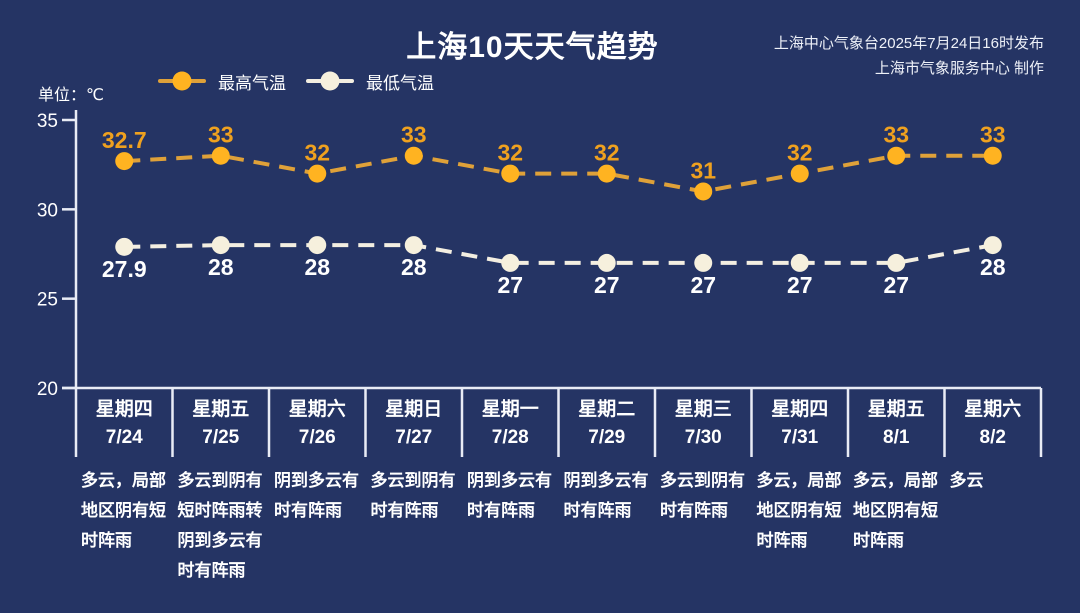  What do you see at coordinates (221, 424) in the screenshot?
I see `day-column: 星期五 7/25` at bounding box center [221, 424].